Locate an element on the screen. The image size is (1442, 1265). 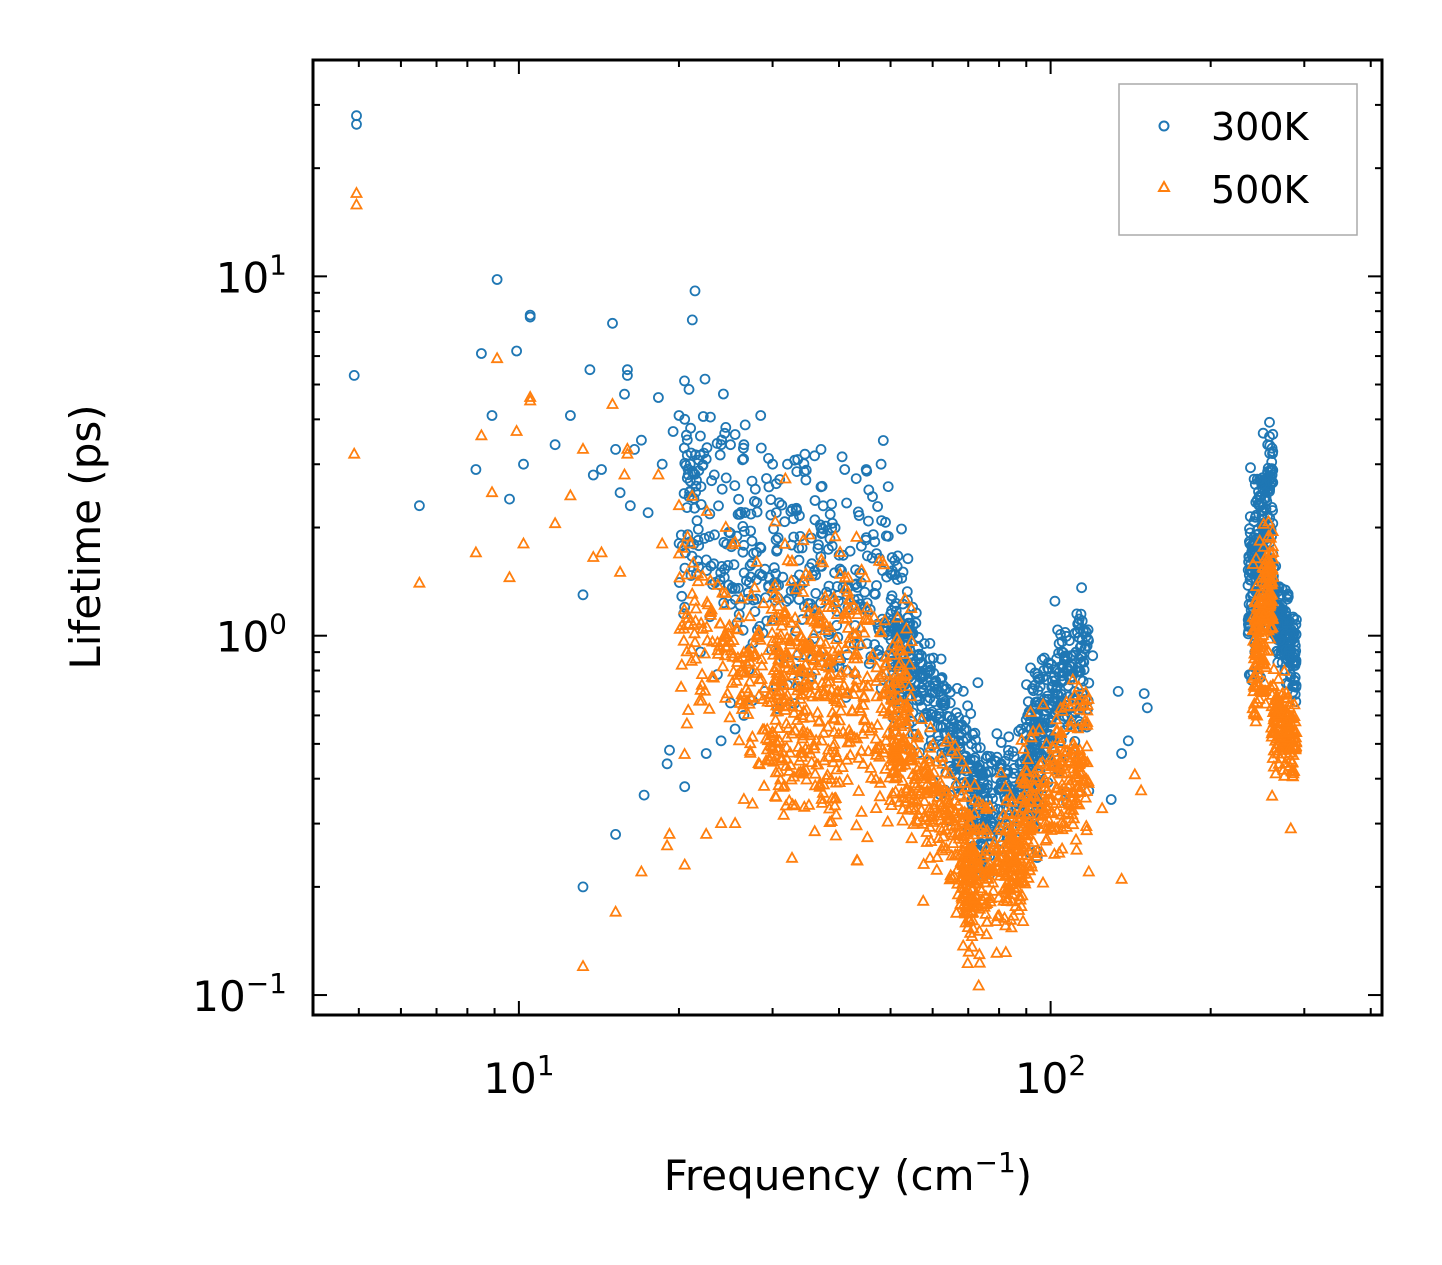
x-tick-label: 102 is located at coordinates (1050, 1076).